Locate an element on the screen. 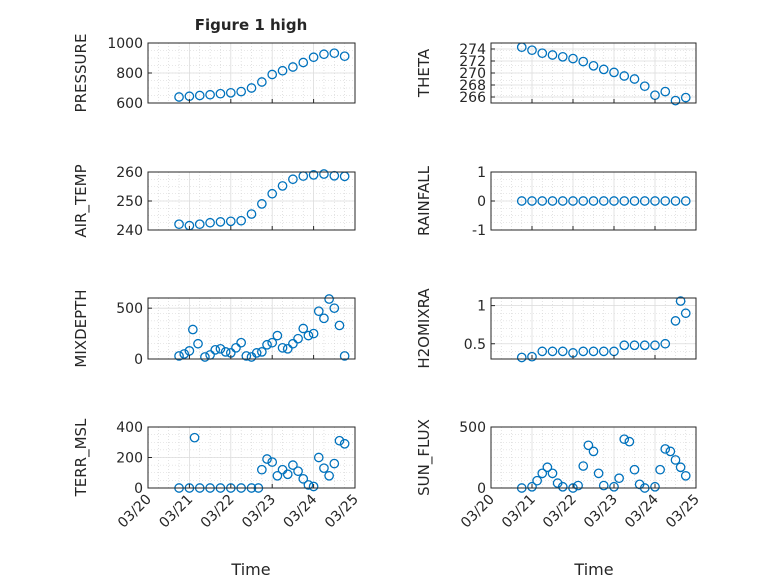 The height and width of the screenshot is (583, 778). h2omixra-y-tick-label: 0.5 is located at coordinates (475, 345).